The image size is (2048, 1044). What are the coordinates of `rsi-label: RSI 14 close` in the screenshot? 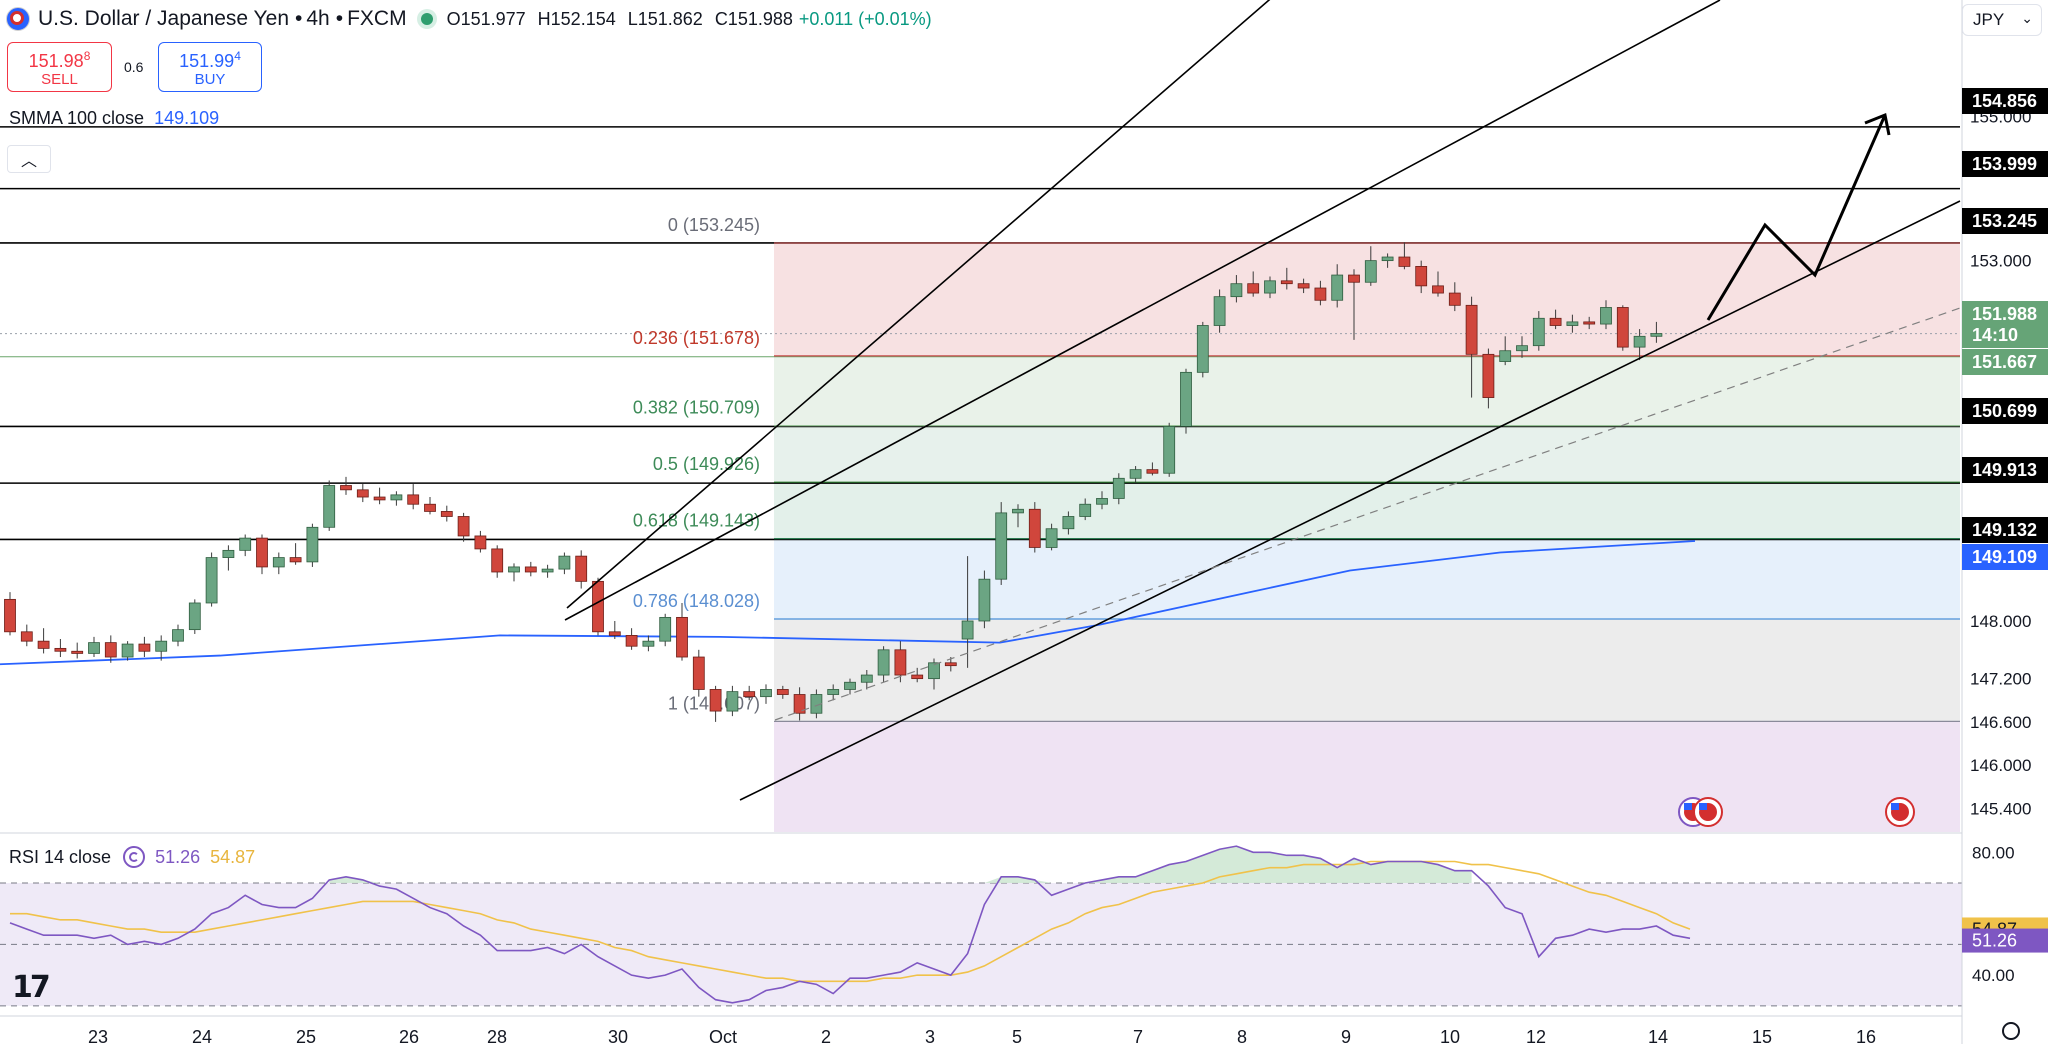 It's located at (60, 856).